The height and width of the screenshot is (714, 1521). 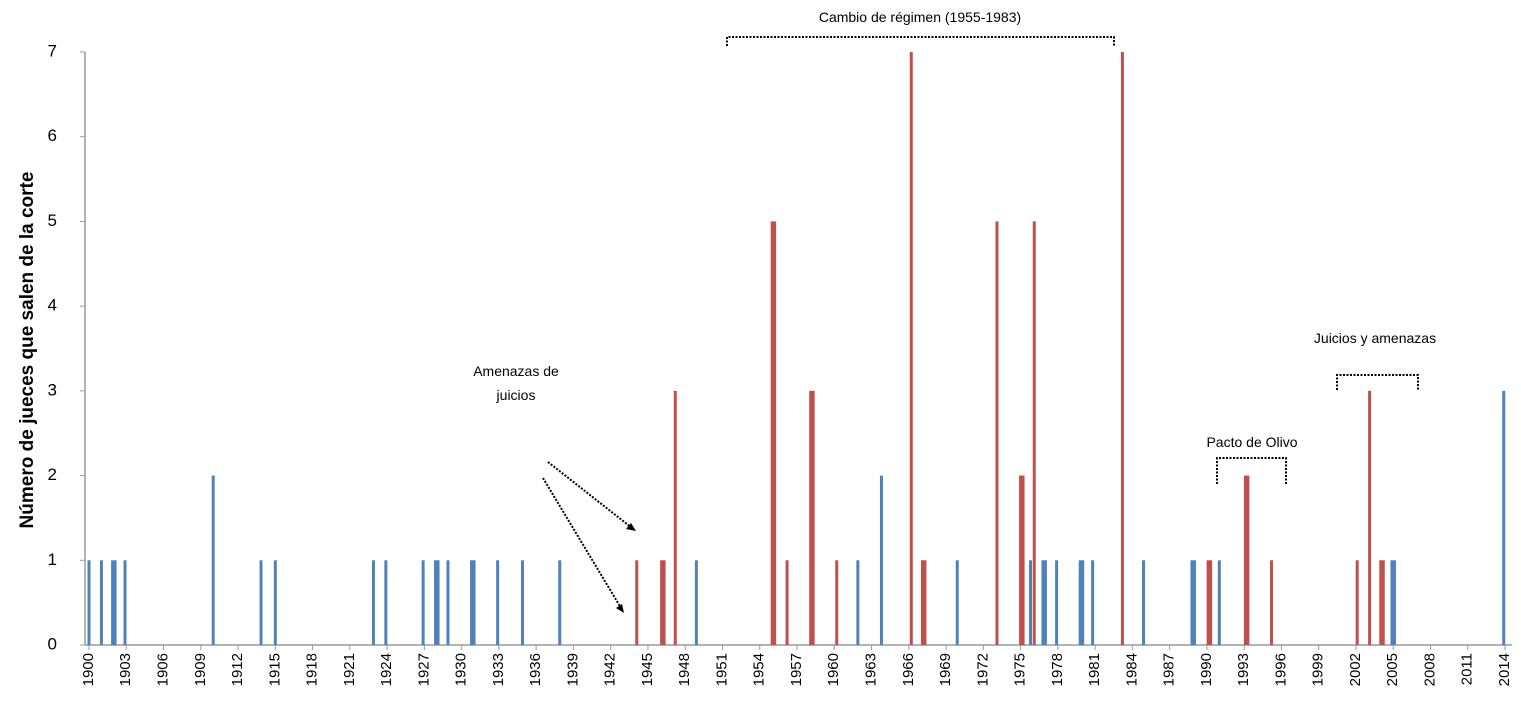 I want to click on y-tick-label: 6, so click(x=52, y=135).